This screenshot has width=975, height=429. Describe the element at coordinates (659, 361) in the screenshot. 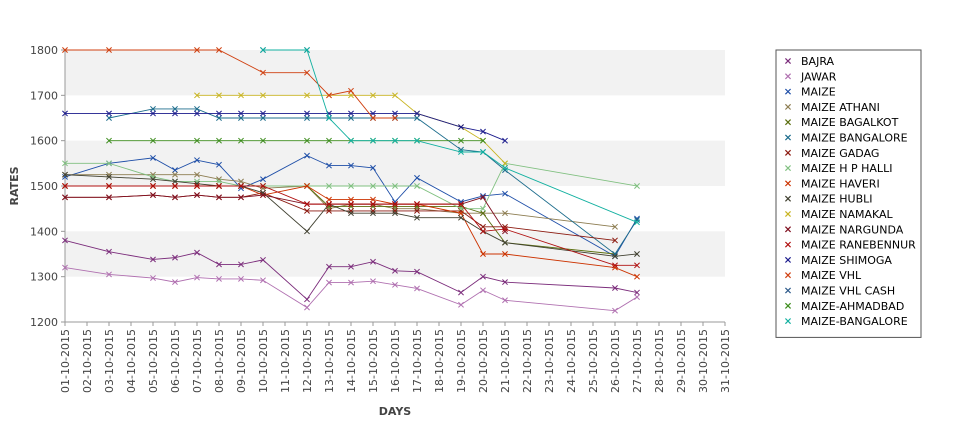

I see `x-tick-label: 28-10-2015` at that location.